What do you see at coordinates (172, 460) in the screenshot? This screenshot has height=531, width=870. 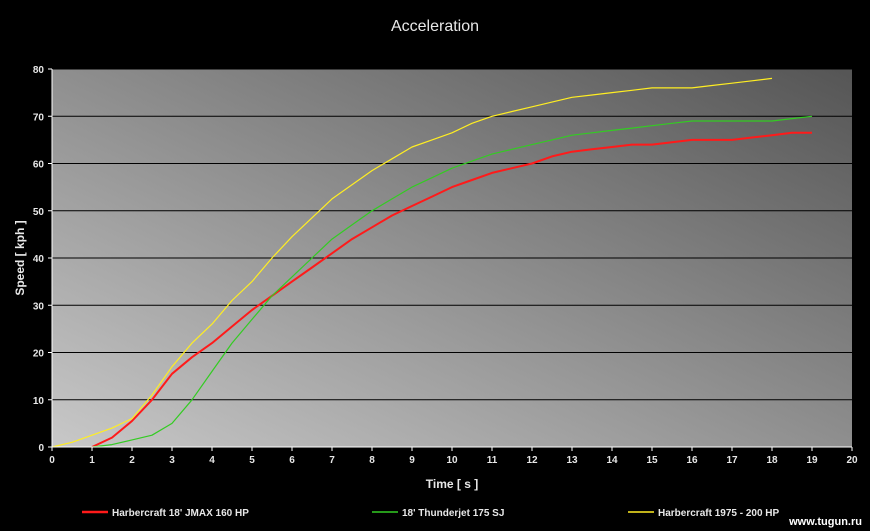 I see `x-tick-label: 3` at bounding box center [172, 460].